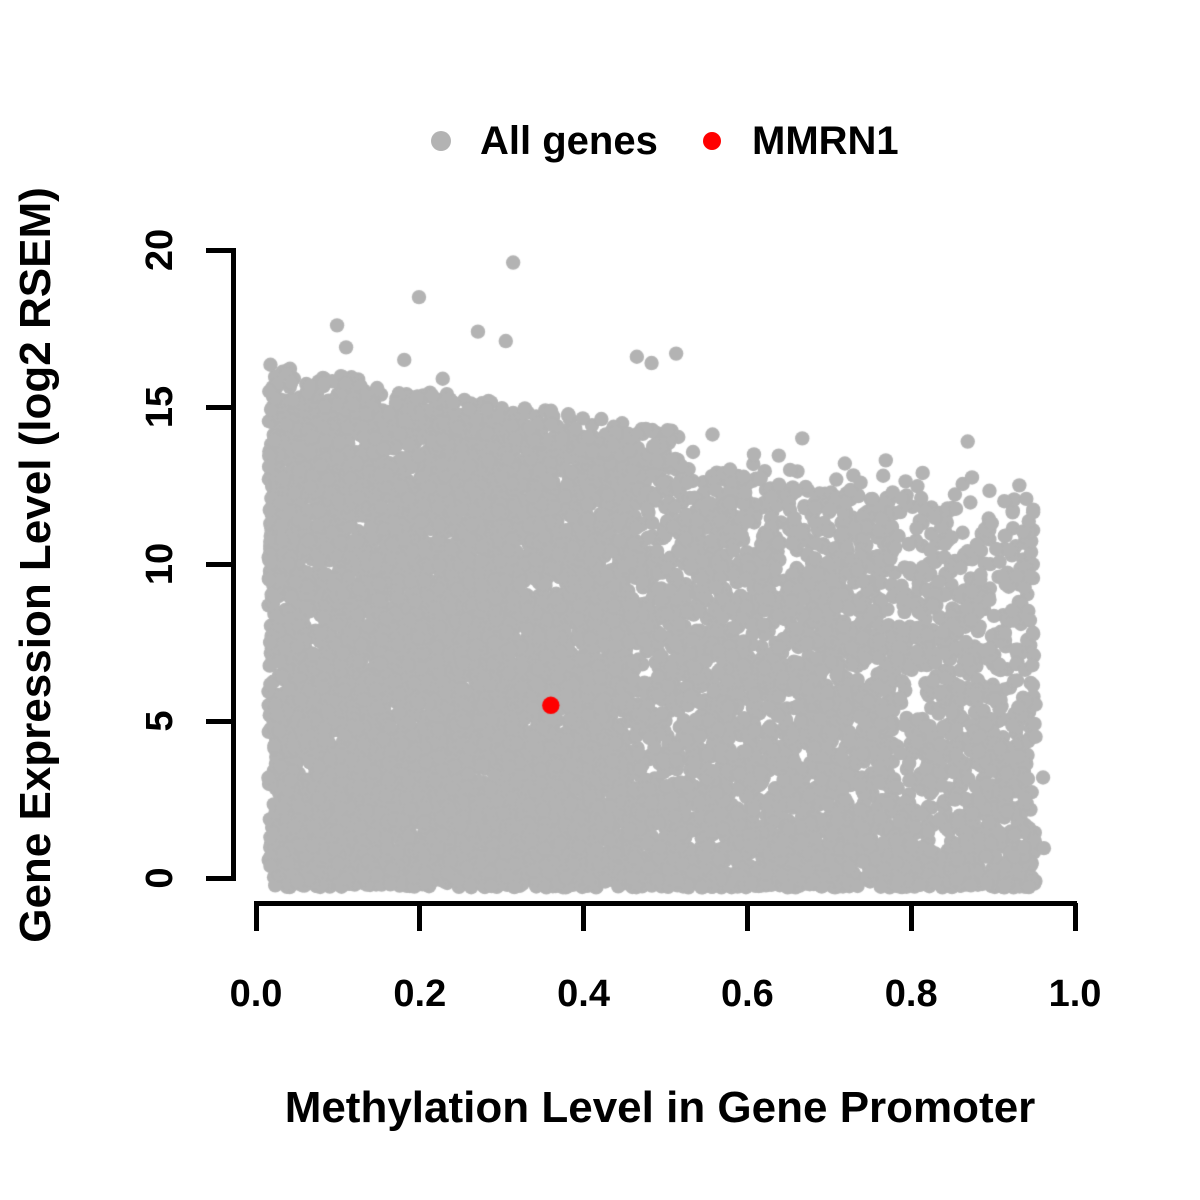 The width and height of the screenshot is (1200, 1200). What do you see at coordinates (911, 994) in the screenshot?
I see `x-tick-label-0.8: 0.8` at bounding box center [911, 994].